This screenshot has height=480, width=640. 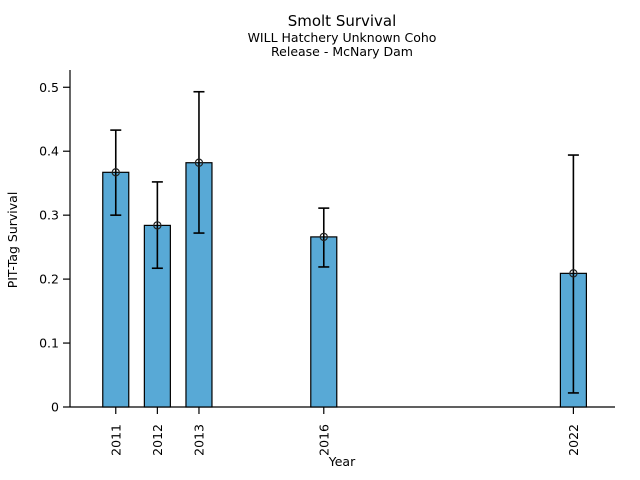 What do you see at coordinates (157, 440) in the screenshot?
I see `x-tick-label-2012: 2012` at bounding box center [157, 440].